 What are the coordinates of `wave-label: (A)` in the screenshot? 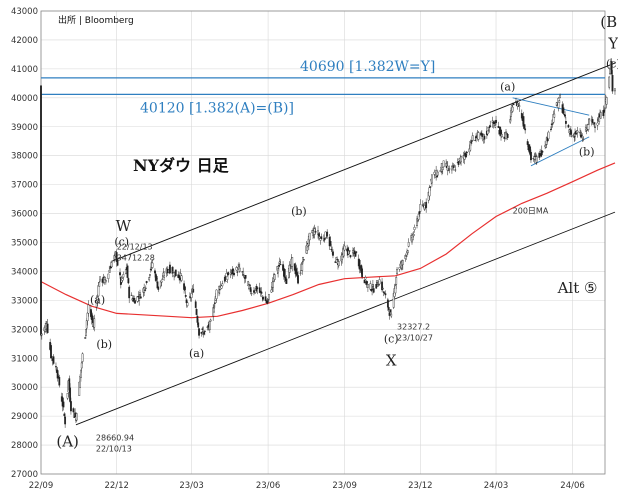 It's located at (67, 442).